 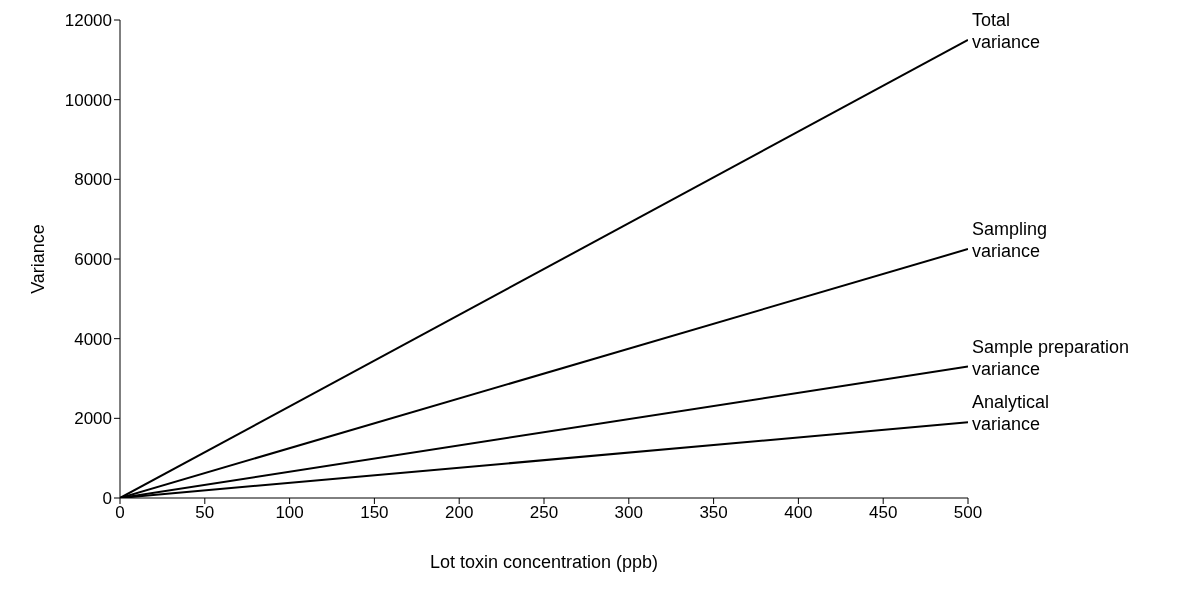 What do you see at coordinates (968, 513) in the screenshot?
I see `x-tick-label: 500` at bounding box center [968, 513].